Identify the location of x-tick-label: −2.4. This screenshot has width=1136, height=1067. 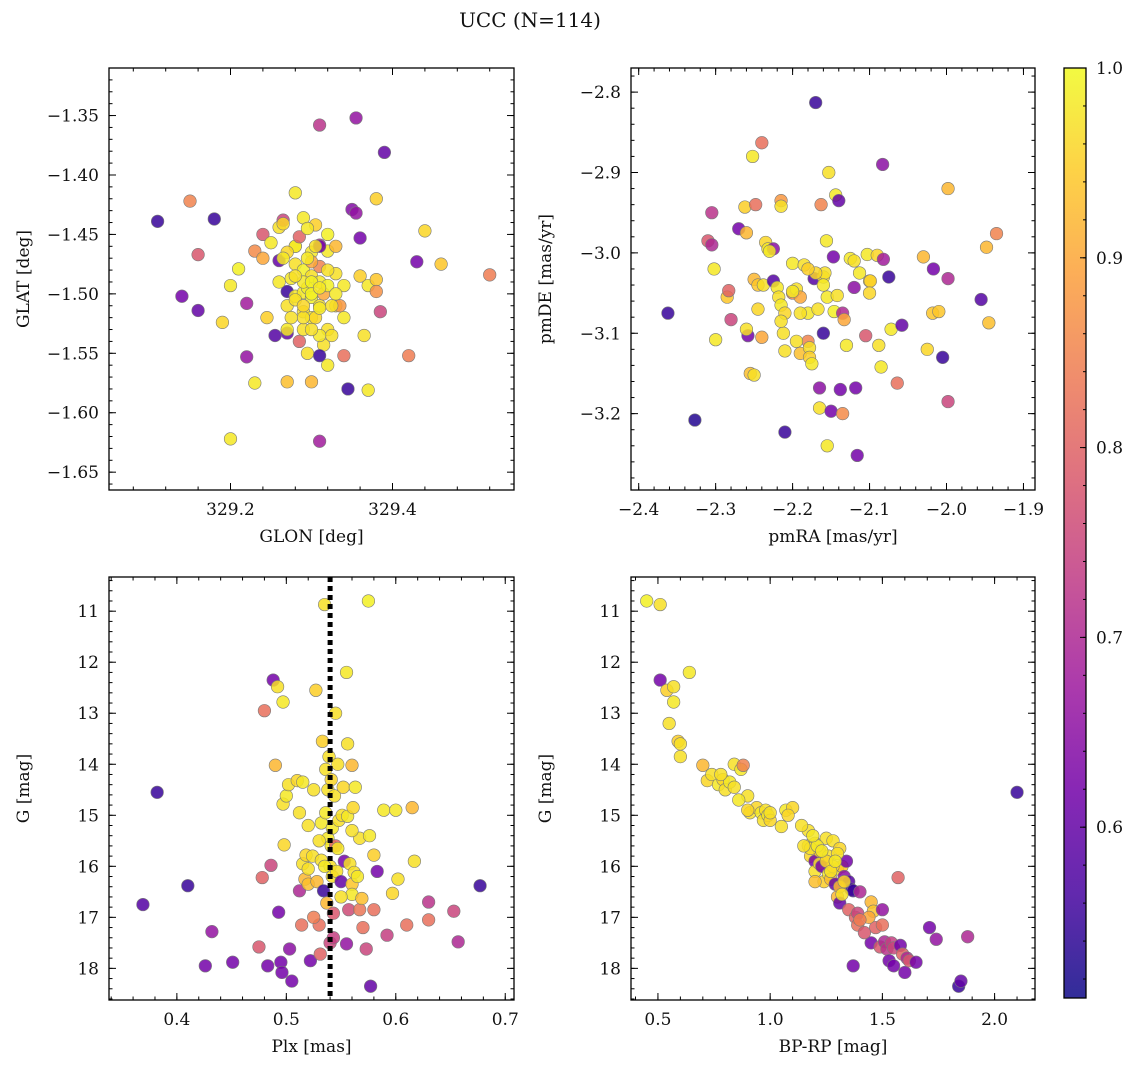
(638, 510).